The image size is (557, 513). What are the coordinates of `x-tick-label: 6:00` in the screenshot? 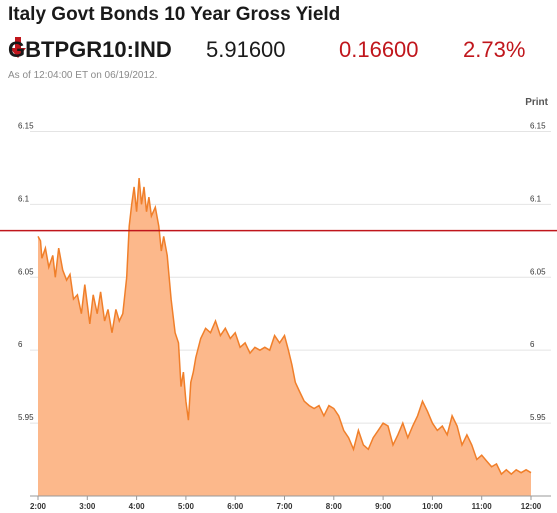 It's located at (235, 506).